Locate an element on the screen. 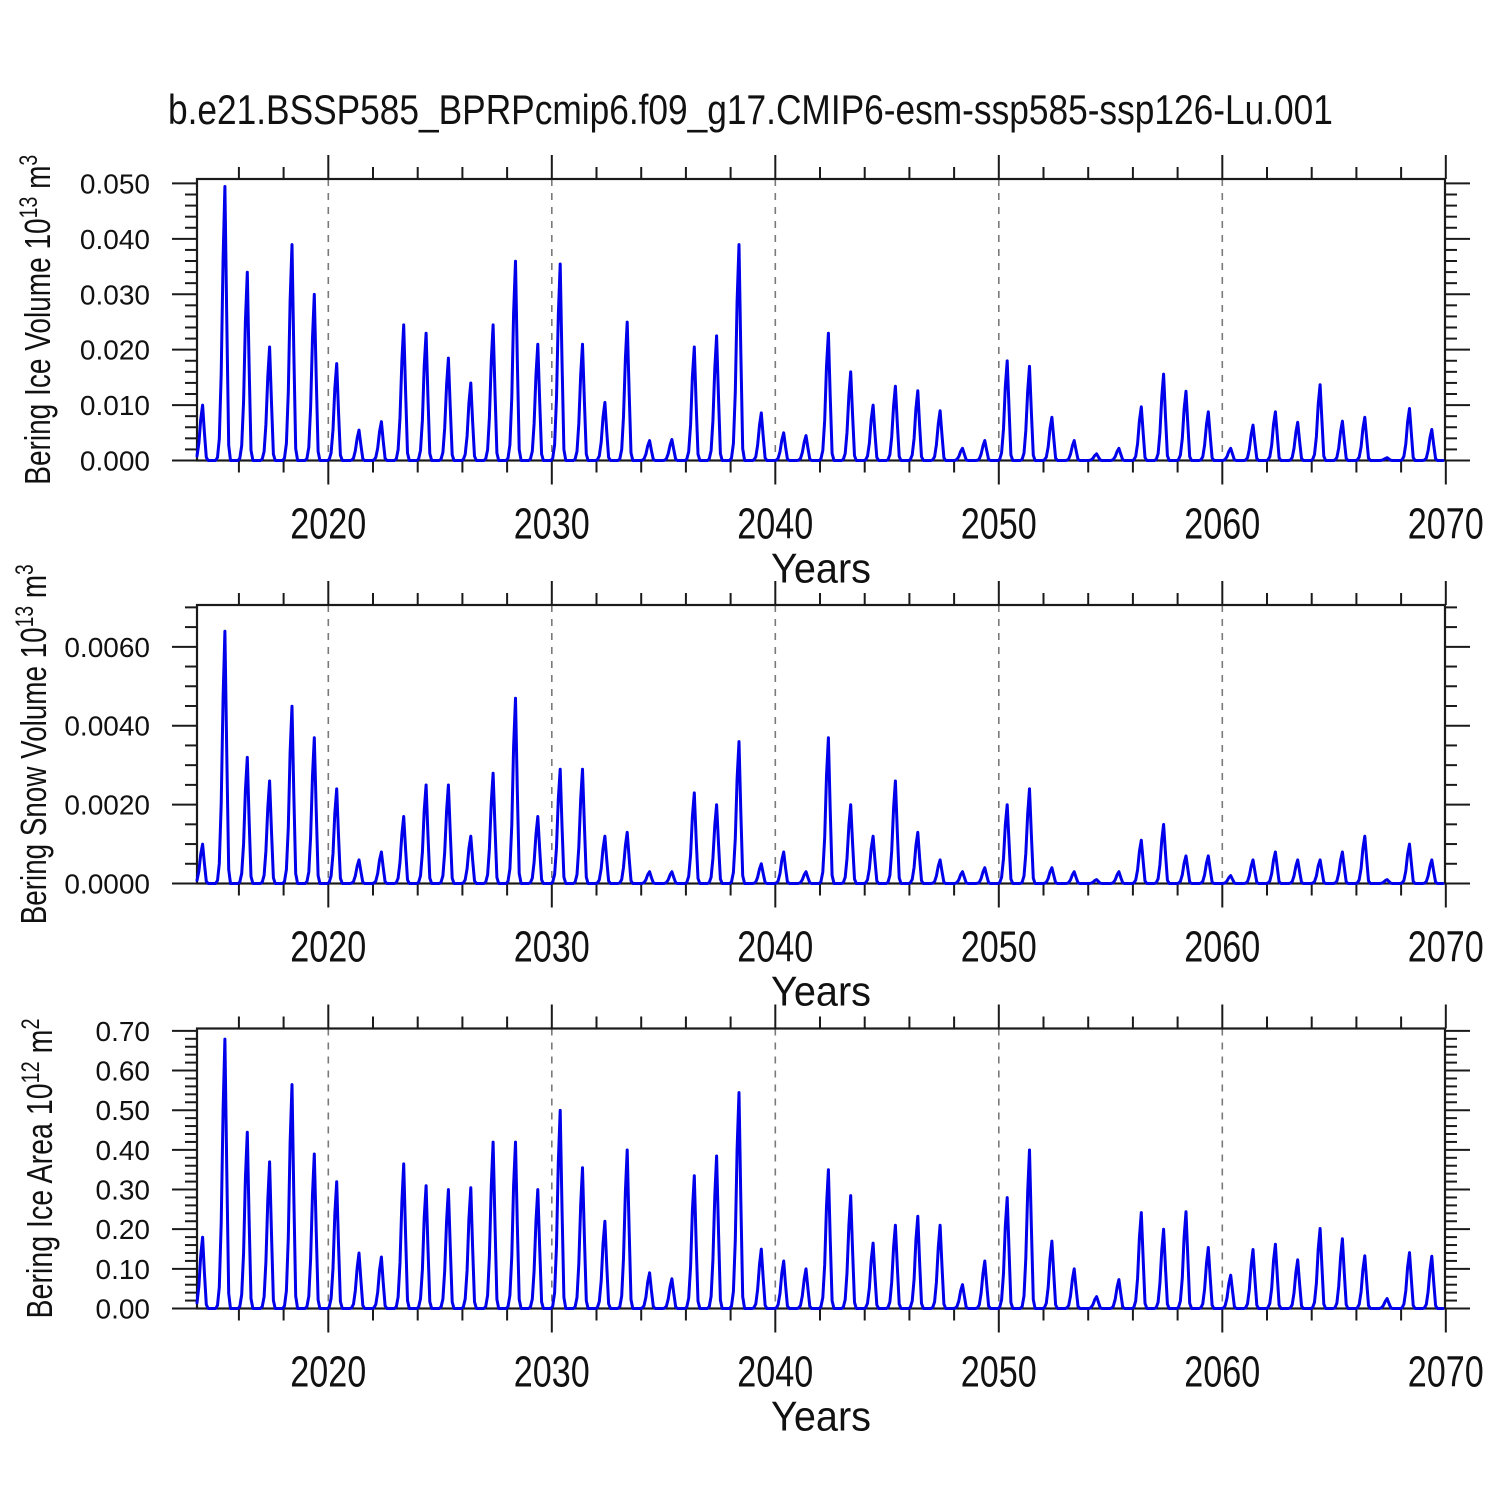 The width and height of the screenshot is (1500, 1505). y-tick-label: 0.50 is located at coordinates (123, 1110).